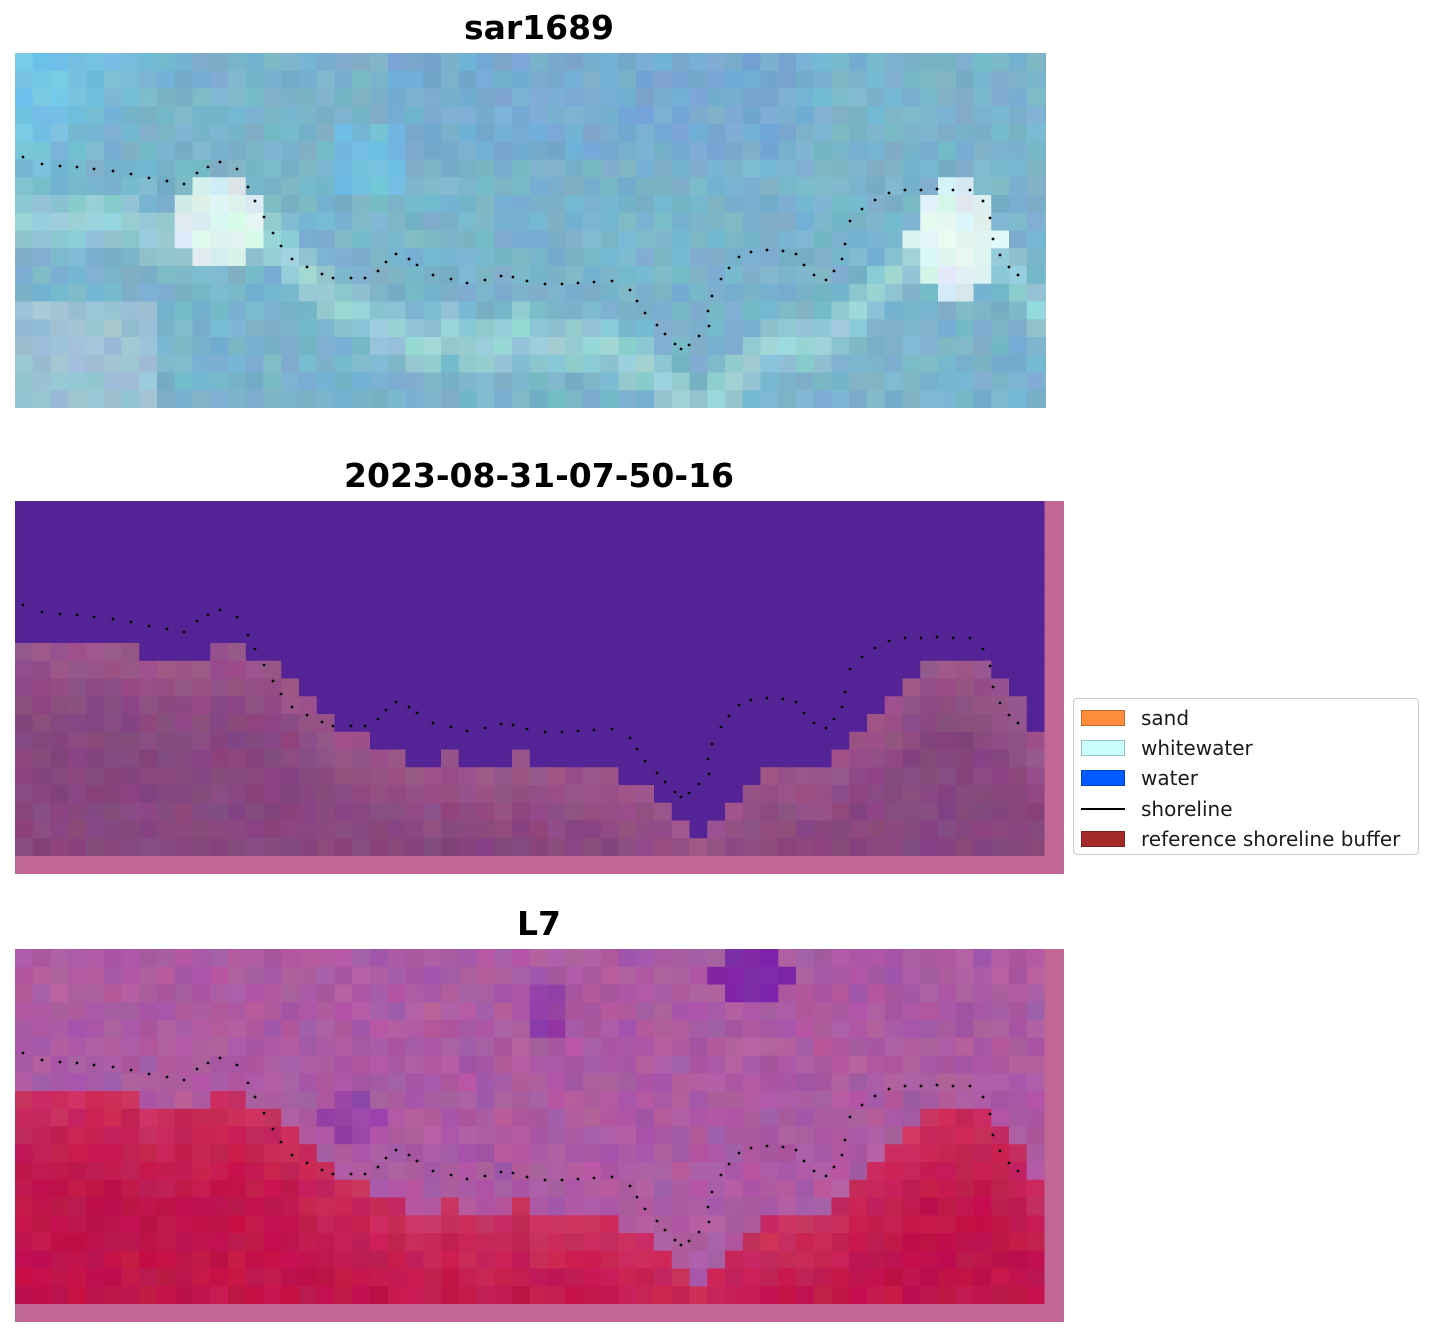 This screenshot has width=1435, height=1337. Describe the element at coordinates (1103, 808) in the screenshot. I see `shoreline-line-symbol` at that location.